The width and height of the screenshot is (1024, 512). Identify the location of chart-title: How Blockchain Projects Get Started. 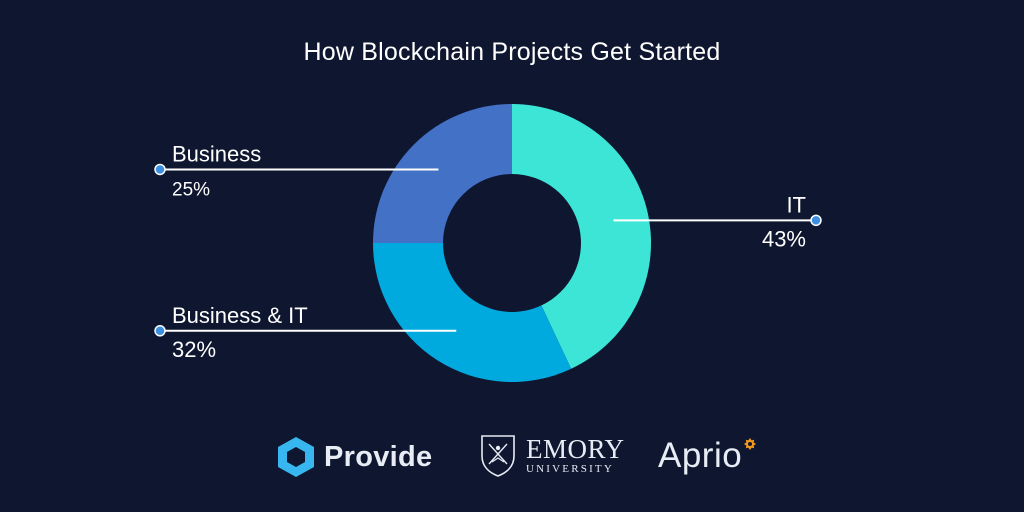
(512, 52).